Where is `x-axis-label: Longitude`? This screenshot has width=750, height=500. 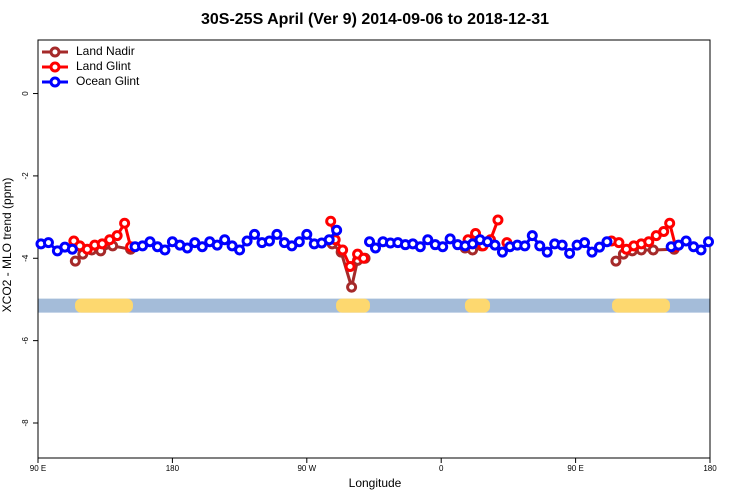
x-axis-label: Longitude is located at coordinates (375, 483).